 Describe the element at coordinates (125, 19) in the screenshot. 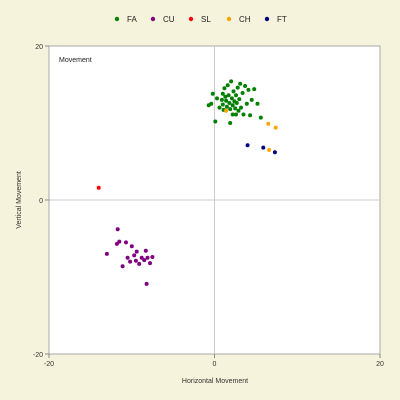

I see `legend-item-fa: FA` at that location.